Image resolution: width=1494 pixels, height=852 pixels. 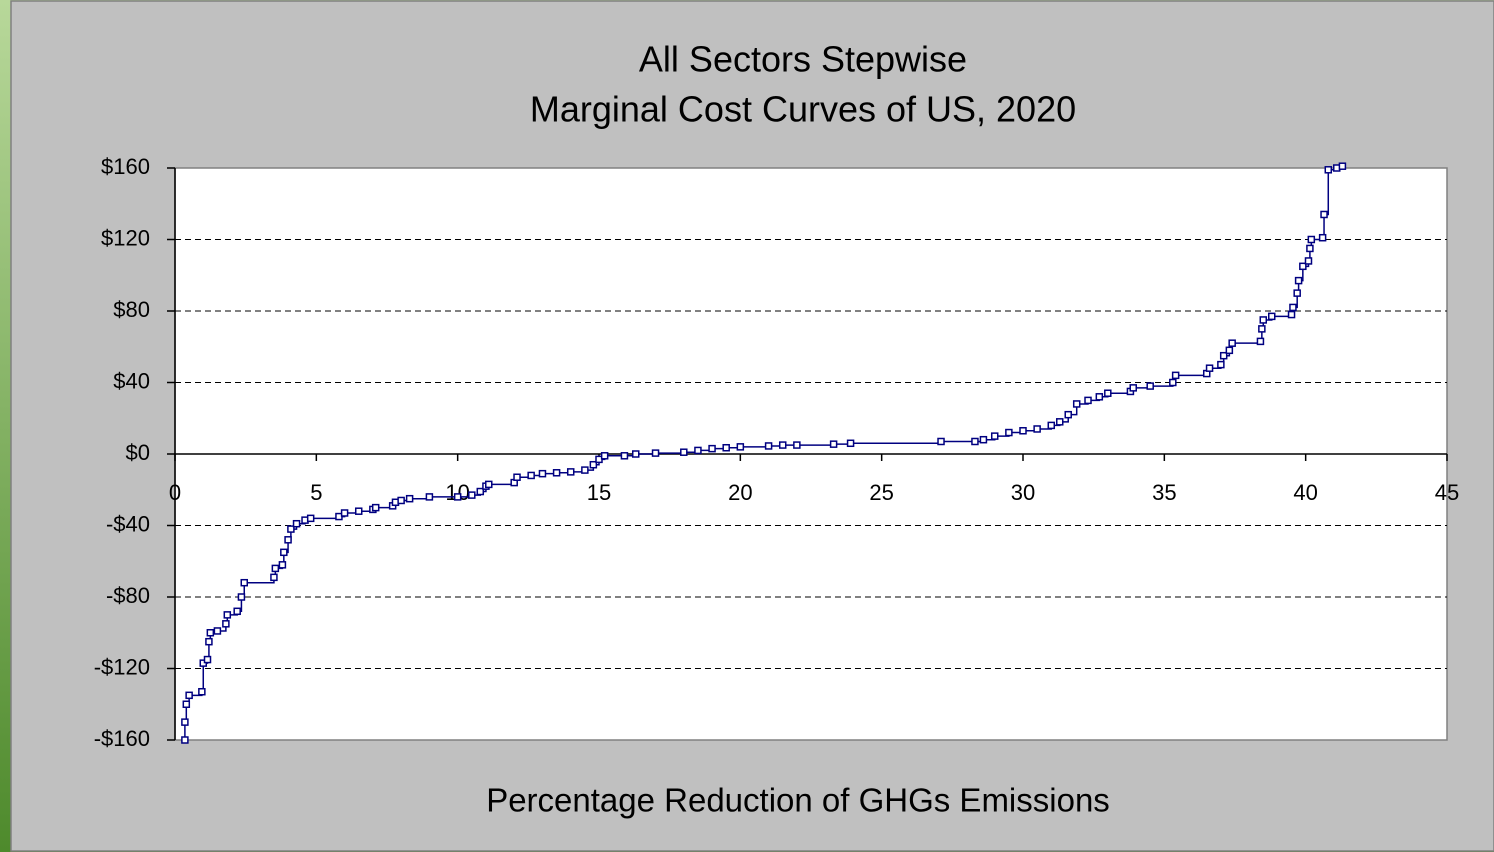 What do you see at coordinates (128, 595) in the screenshot?
I see `y-tick-label: -$80` at bounding box center [128, 595].